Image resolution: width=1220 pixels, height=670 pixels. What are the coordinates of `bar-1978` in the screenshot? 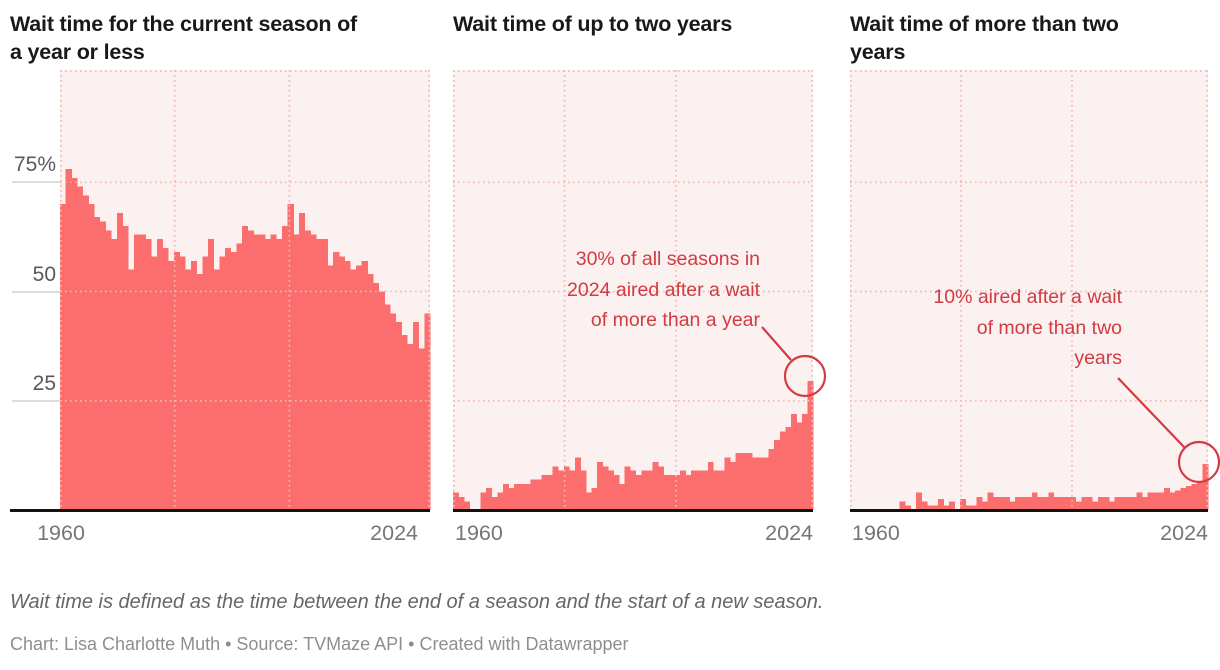 It's located at (952, 505).